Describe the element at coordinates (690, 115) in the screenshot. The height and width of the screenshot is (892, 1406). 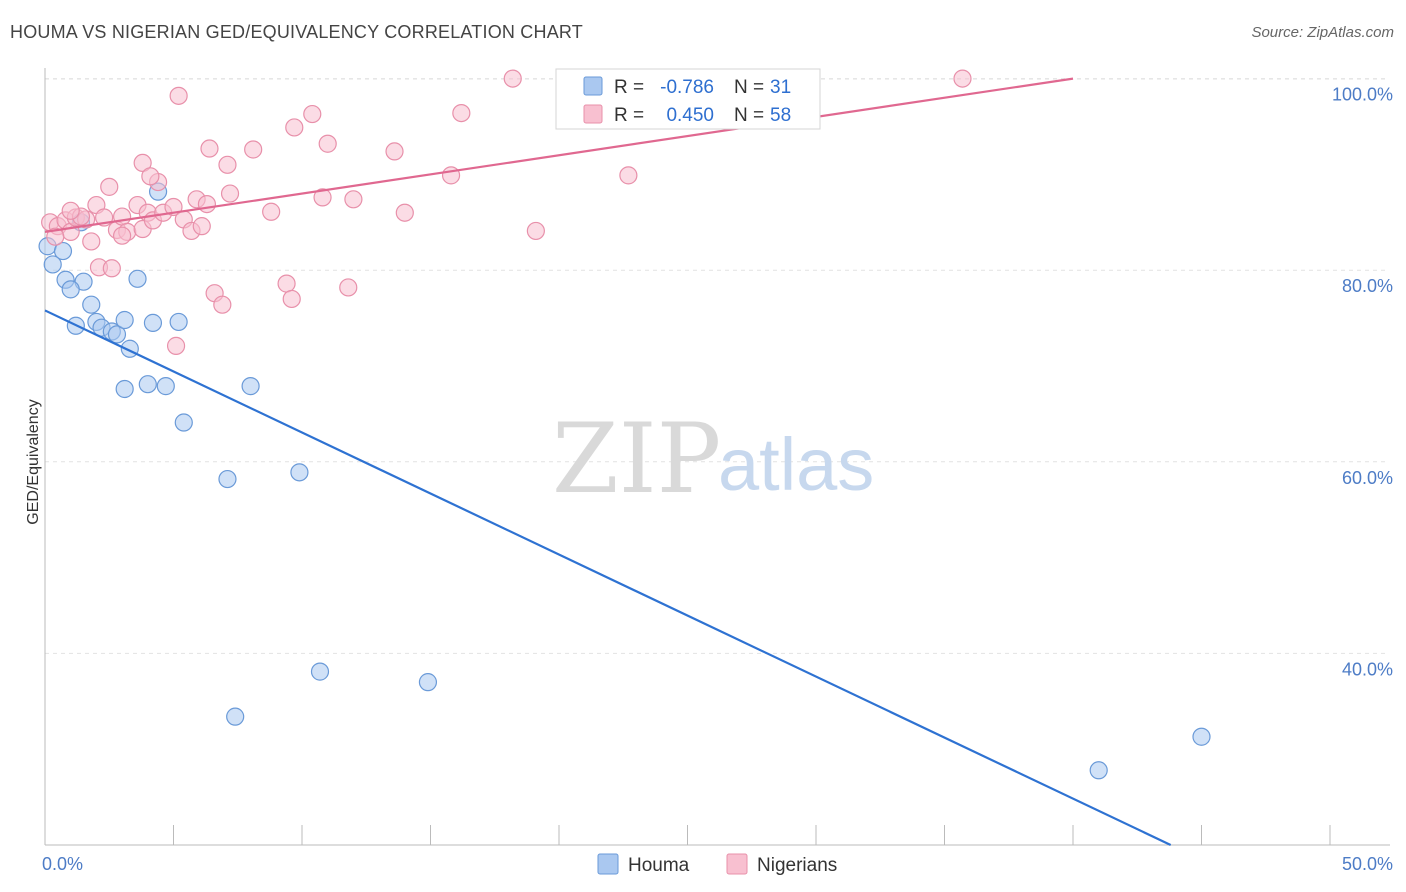
I see `legend-r-value: 0.450` at that location.